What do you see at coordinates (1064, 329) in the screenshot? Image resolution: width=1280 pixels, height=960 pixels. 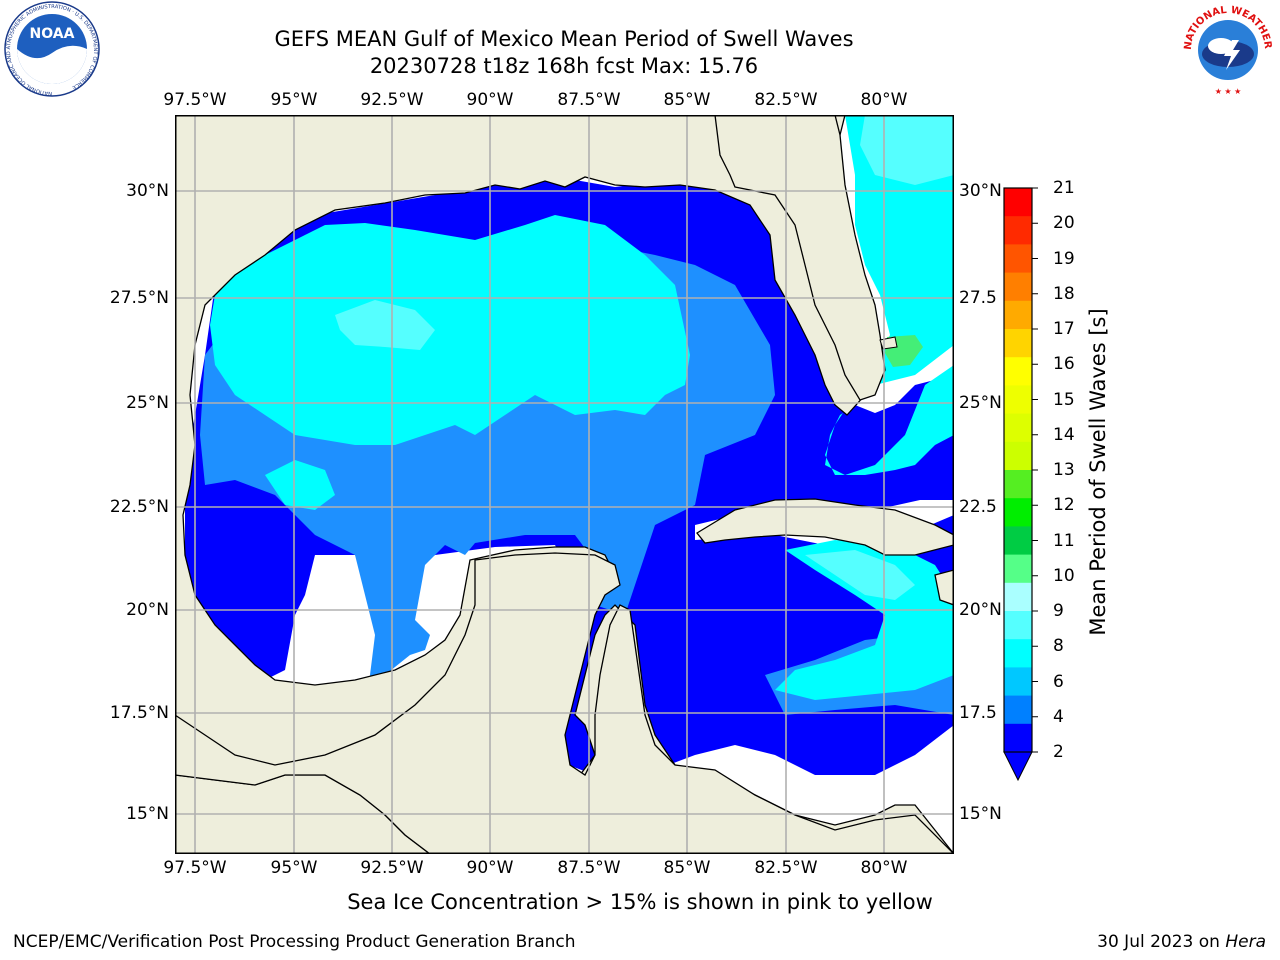 I see `colorbar-tick-label: 17` at bounding box center [1064, 329].